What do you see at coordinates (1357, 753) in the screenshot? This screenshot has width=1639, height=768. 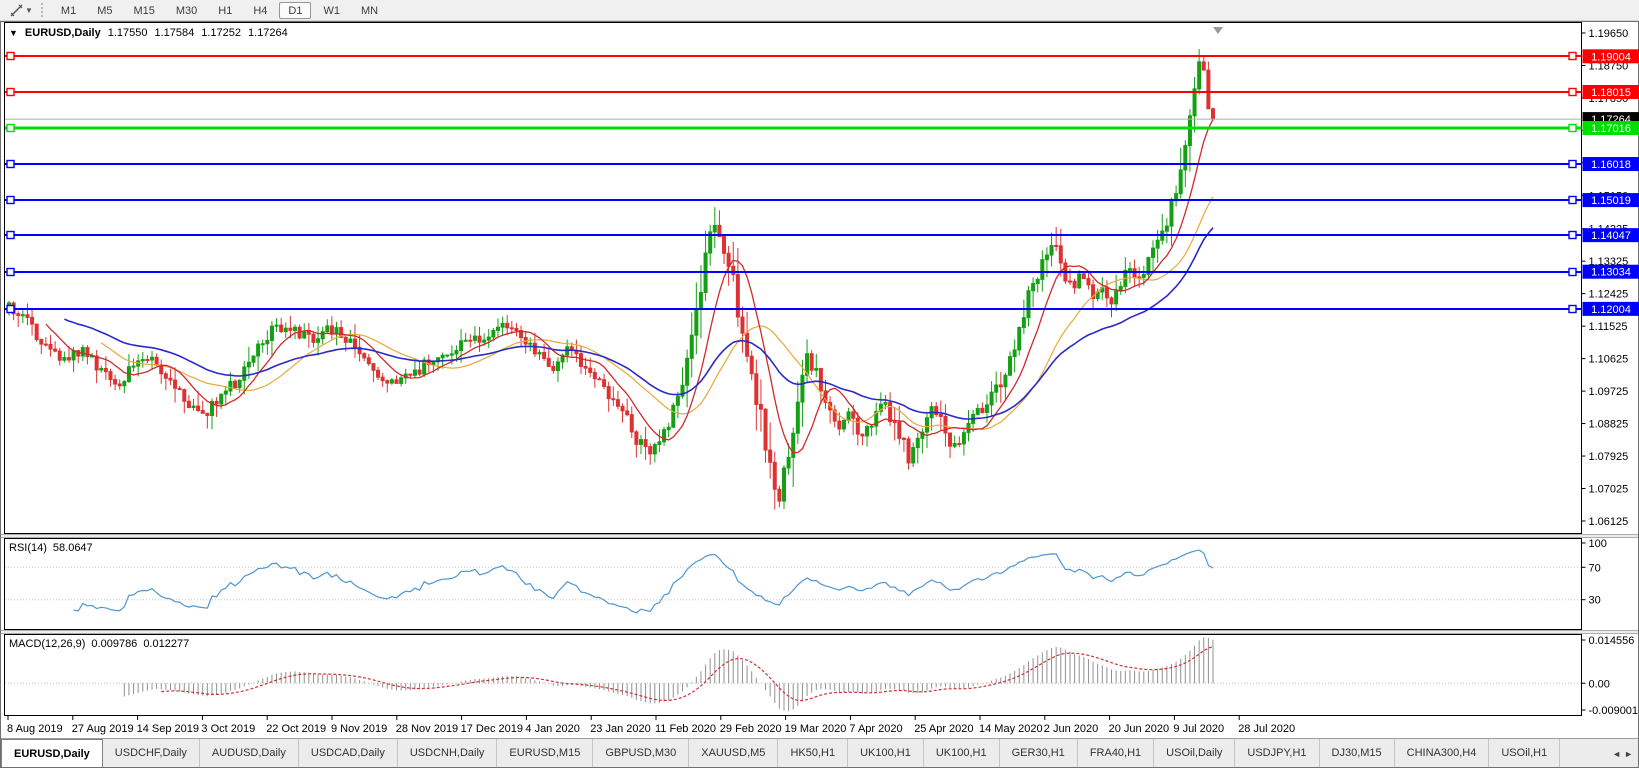 I see `chart-tab-dj30-m15: DJ30,M15` at bounding box center [1357, 753].